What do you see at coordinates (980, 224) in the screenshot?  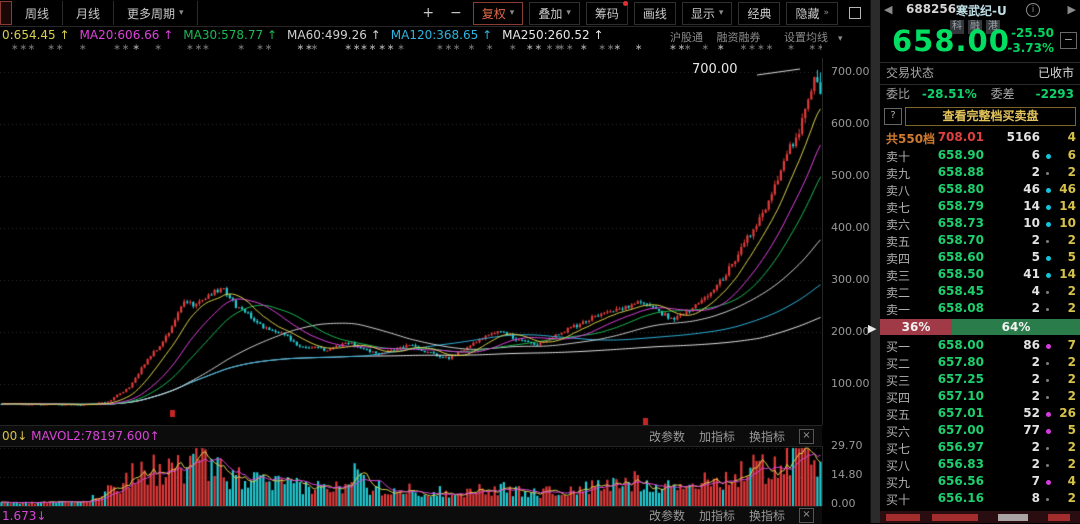 I see `order-row-sell-5: 卖六 658.73 10 10` at bounding box center [980, 224].